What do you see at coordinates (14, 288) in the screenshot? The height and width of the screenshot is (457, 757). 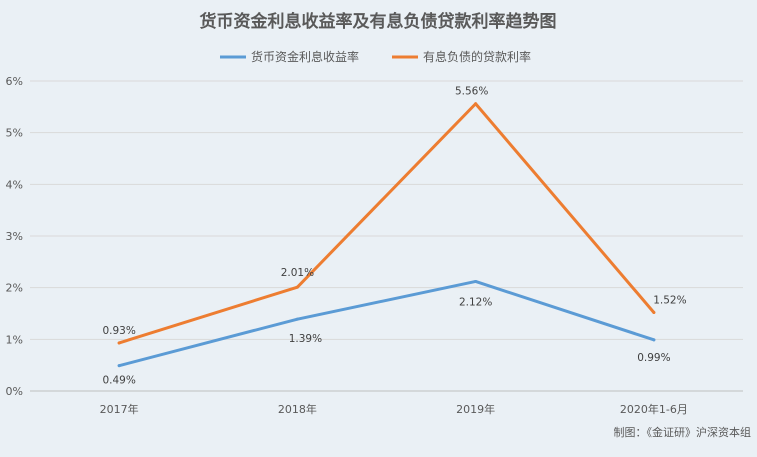 I see `y-tick-label: 2%` at bounding box center [14, 288].